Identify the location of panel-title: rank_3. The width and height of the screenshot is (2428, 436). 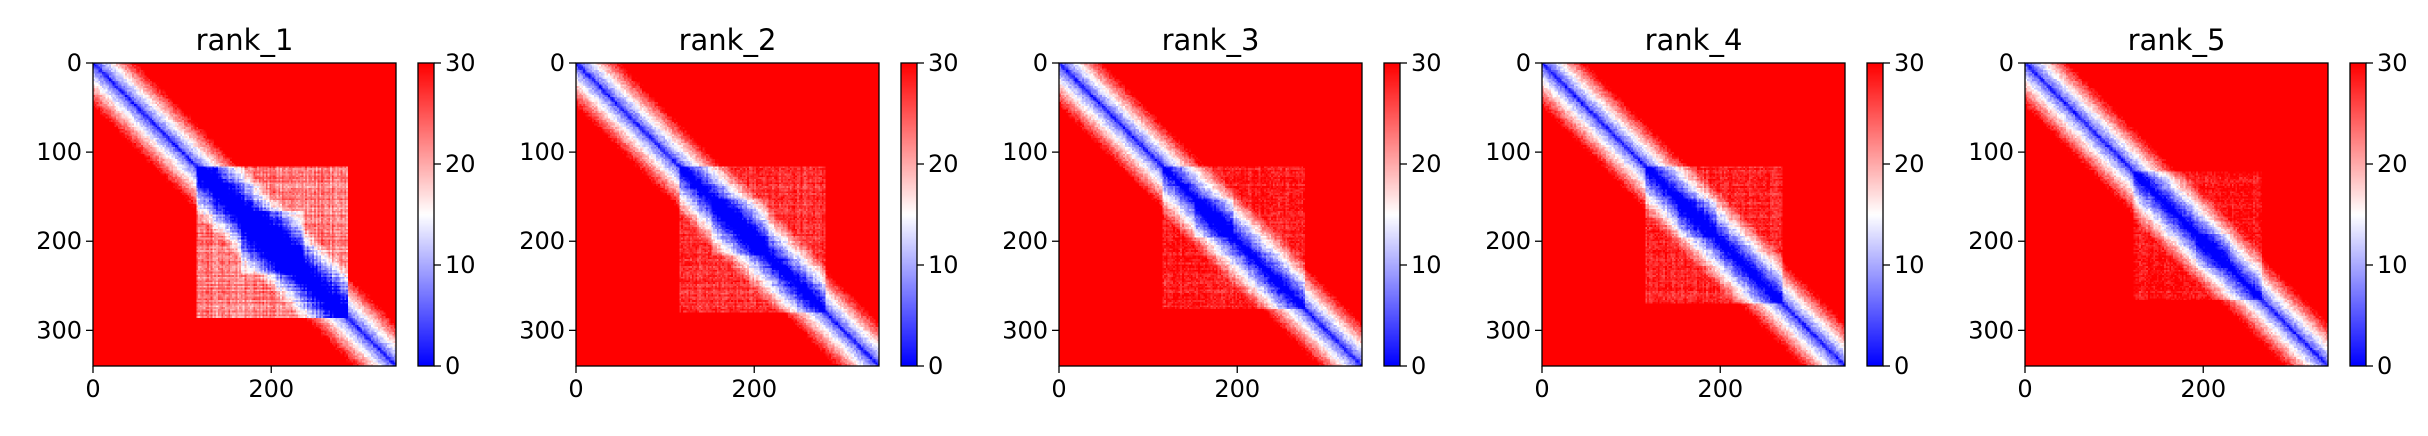
(1211, 40).